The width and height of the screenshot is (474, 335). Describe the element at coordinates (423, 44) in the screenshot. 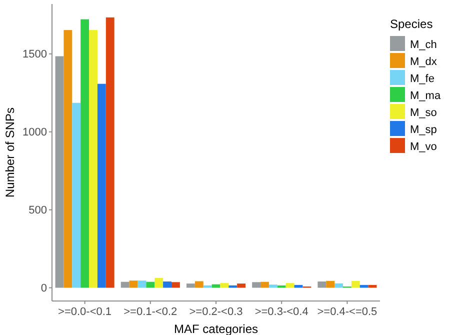

I see `legend-label: M_ch` at that location.